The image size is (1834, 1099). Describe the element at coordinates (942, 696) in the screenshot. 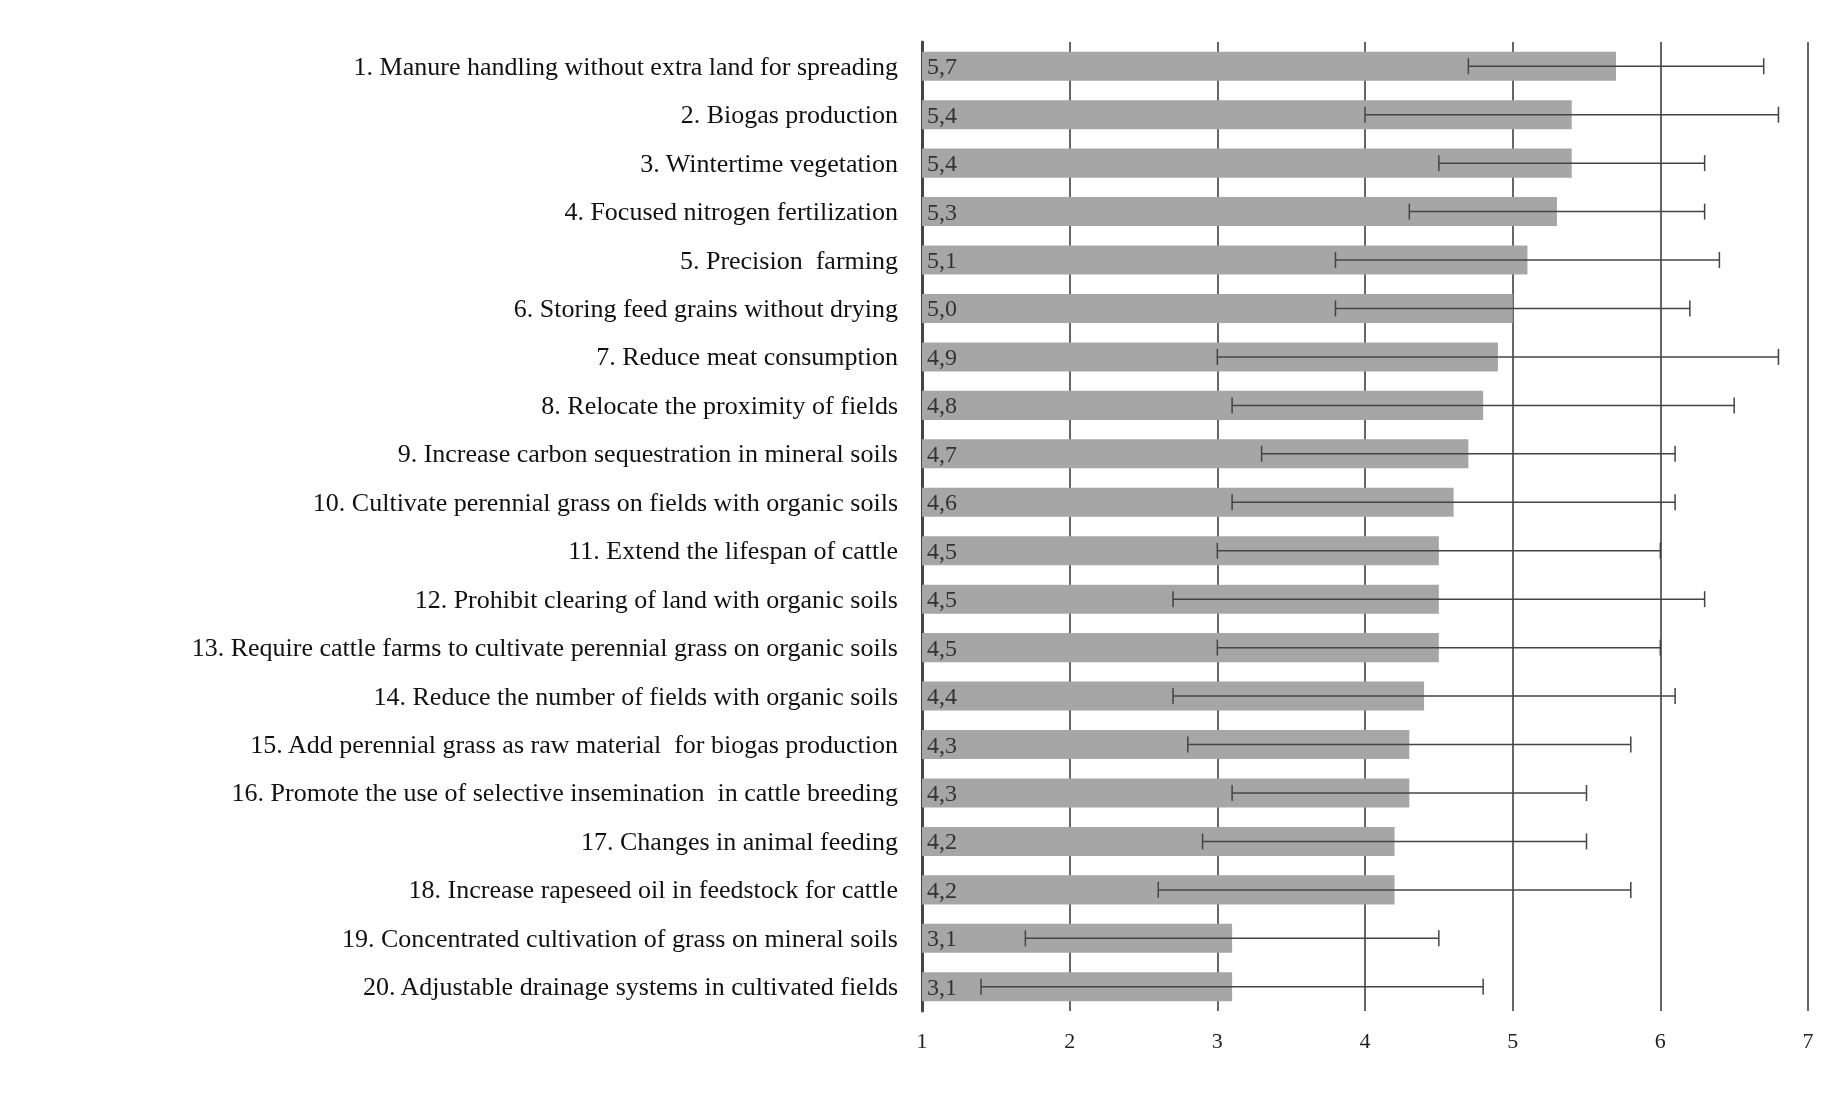

I see `data-label: 4,4` at that location.